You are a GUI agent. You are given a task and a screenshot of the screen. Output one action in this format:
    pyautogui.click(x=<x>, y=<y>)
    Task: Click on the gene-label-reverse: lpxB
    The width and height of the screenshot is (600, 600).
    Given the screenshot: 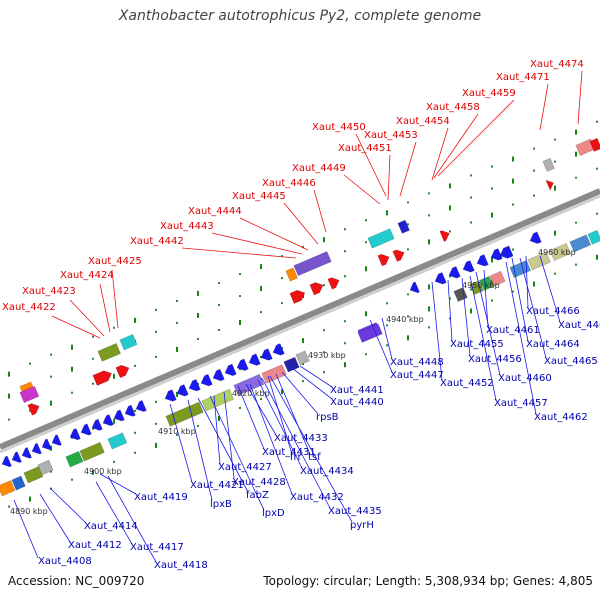 What is the action you would take?
    pyautogui.click(x=221, y=504)
    